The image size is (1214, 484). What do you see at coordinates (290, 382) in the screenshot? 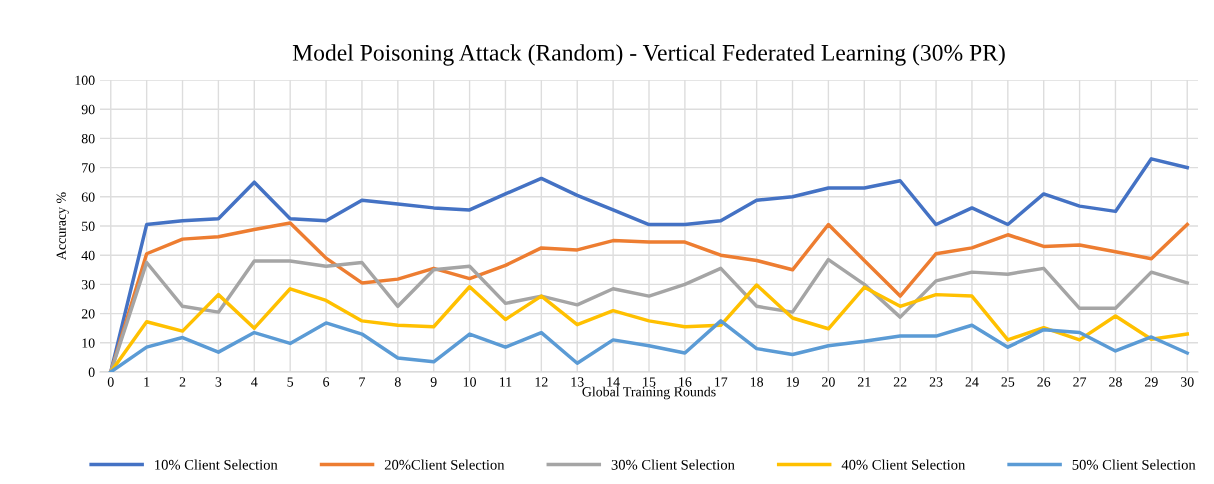
I see `x-tick-label: 5` at bounding box center [290, 382].